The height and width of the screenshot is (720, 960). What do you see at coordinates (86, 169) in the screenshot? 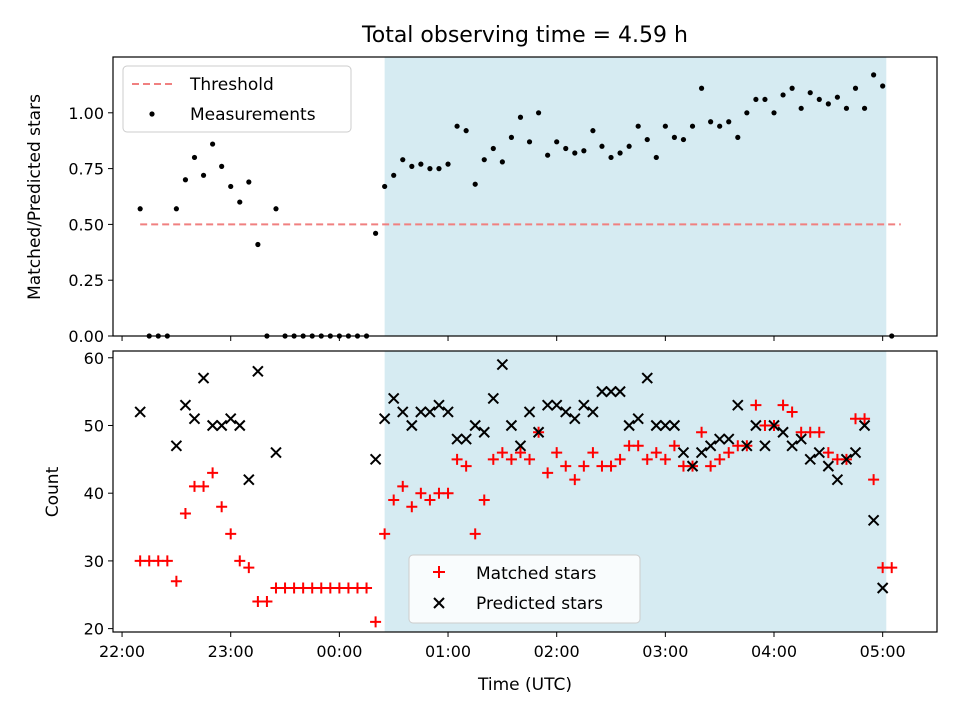
I see `y-tick-label: 0.75` at bounding box center [86, 169].